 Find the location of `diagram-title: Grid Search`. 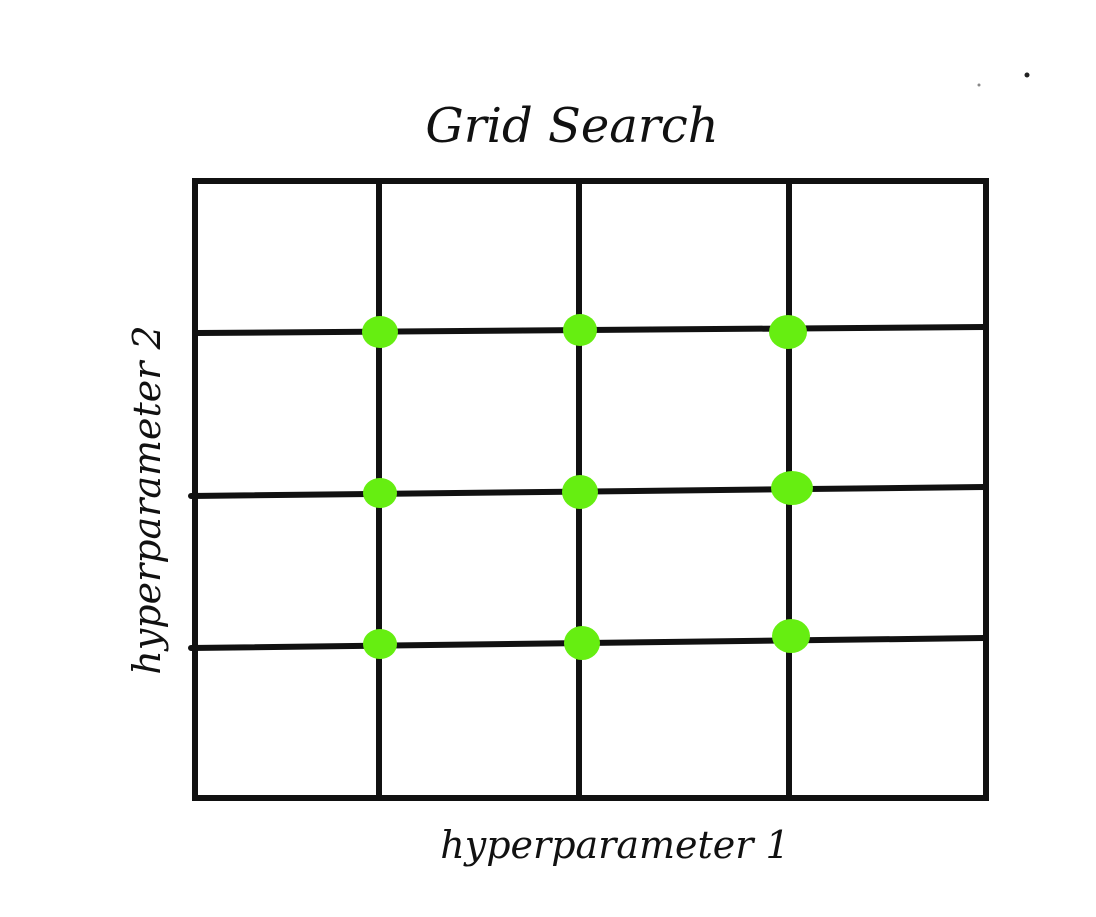

diagram-title: Grid Search is located at coordinates (571, 126).